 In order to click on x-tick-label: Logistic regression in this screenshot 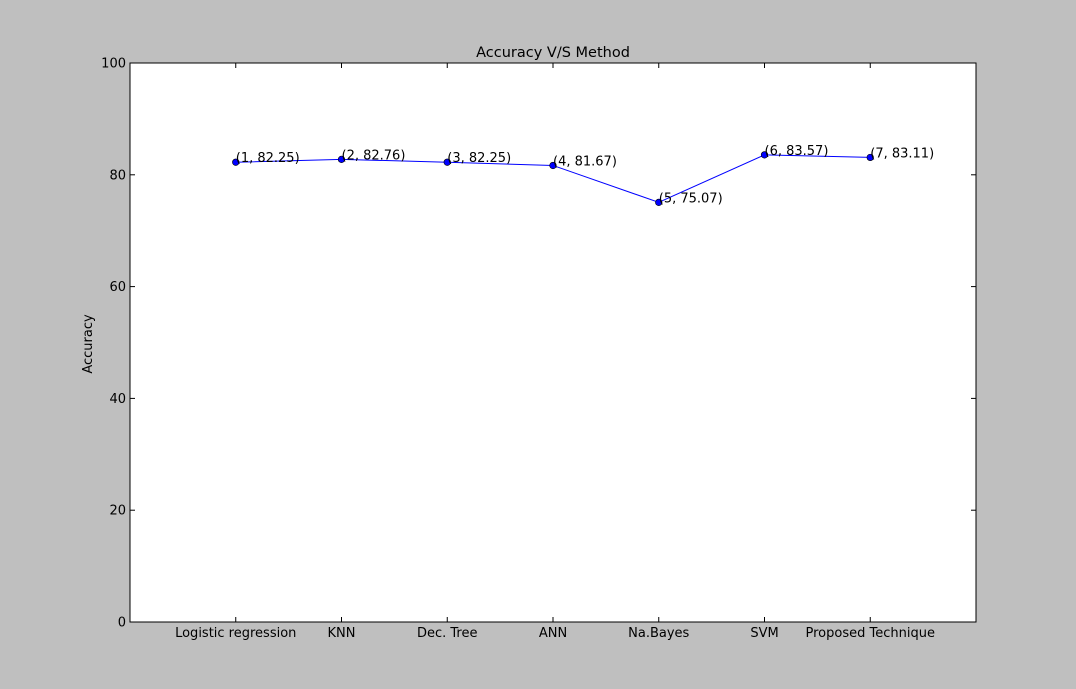, I will do `click(235, 633)`.